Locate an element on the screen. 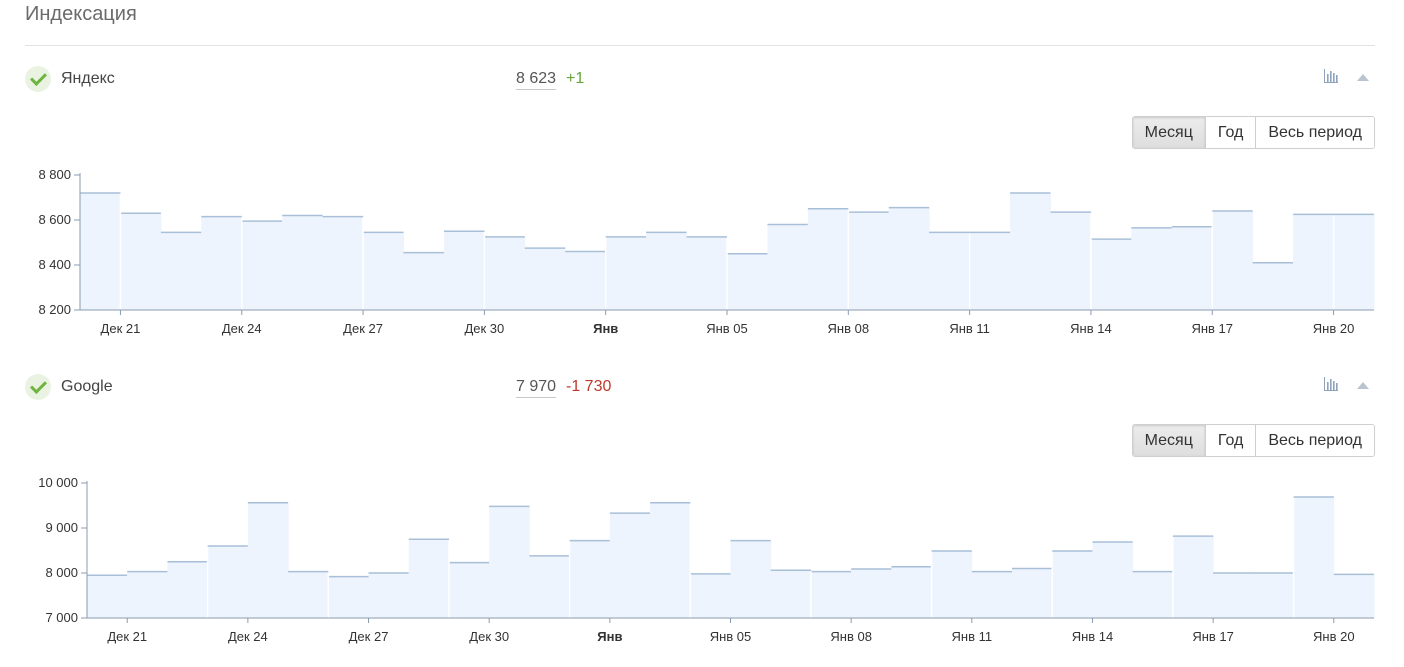 This screenshot has width=1404, height=667. x-tick-label: Янв 05 is located at coordinates (731, 636).